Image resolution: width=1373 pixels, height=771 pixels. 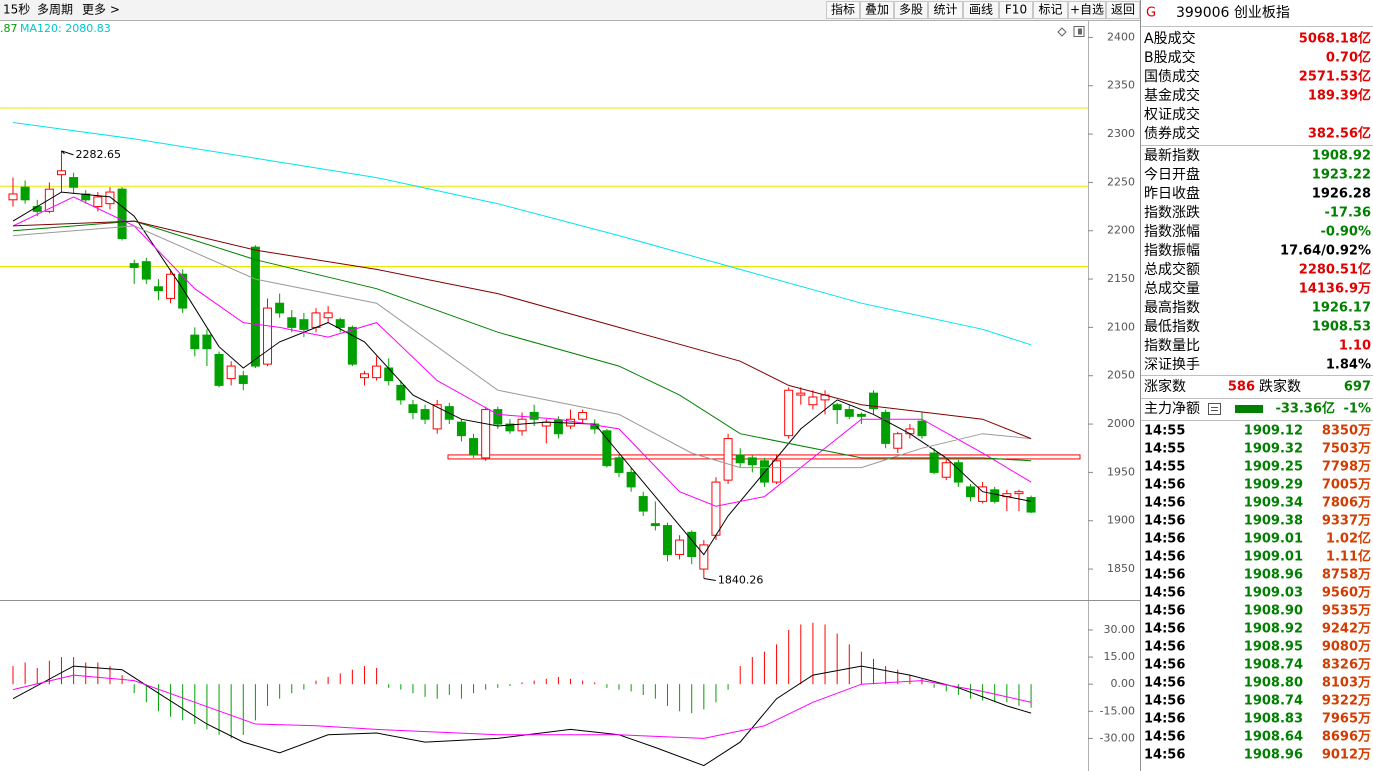 What do you see at coordinates (1172, 174) in the screenshot?
I see `stat-label: 今日开盘` at bounding box center [1172, 174].